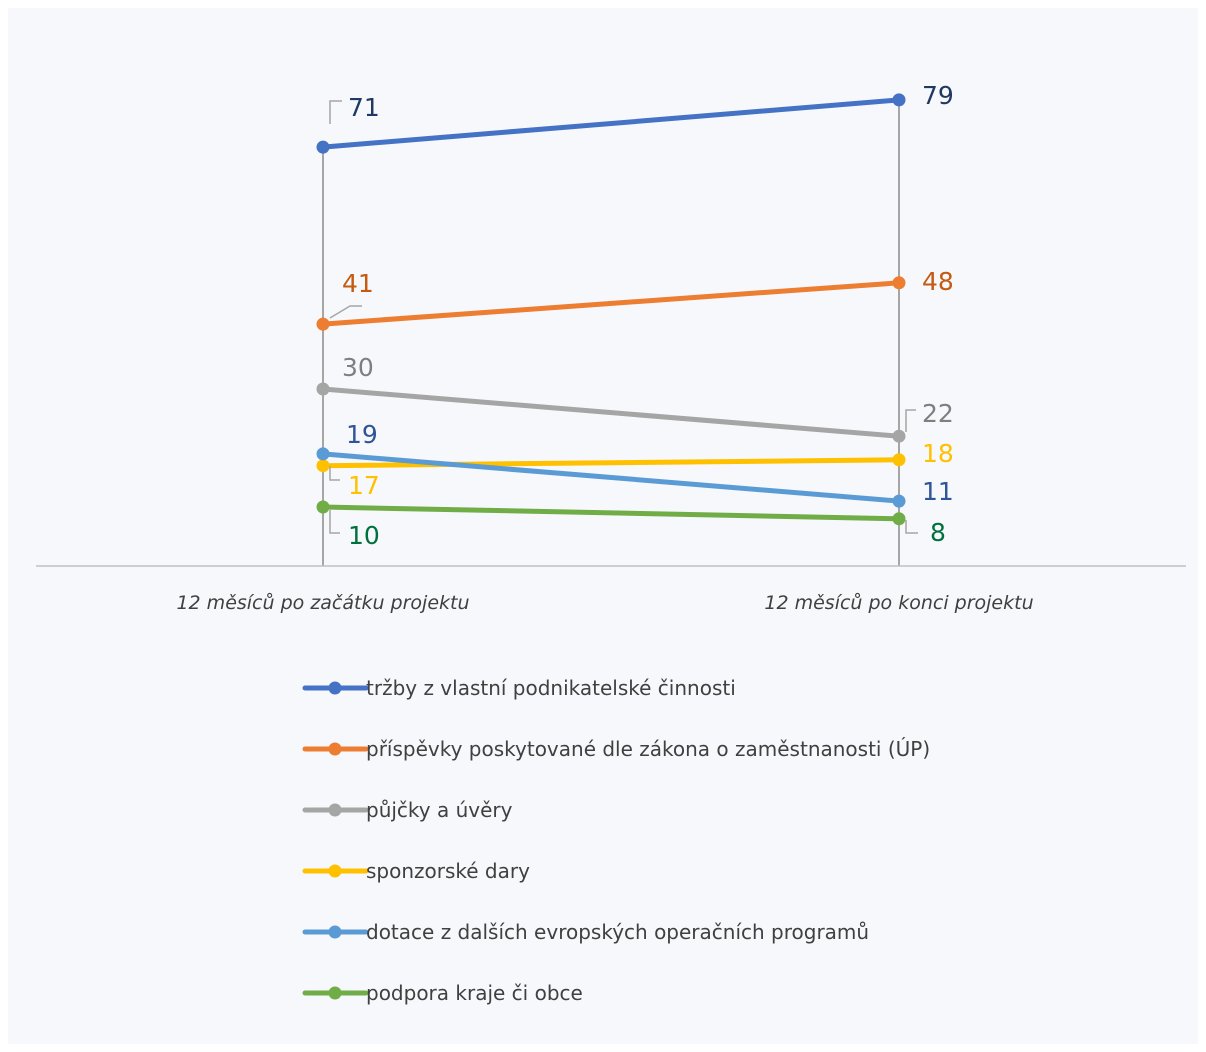 The width and height of the screenshot is (1206, 1052). I want to click on data-label: 71, so click(364, 107).